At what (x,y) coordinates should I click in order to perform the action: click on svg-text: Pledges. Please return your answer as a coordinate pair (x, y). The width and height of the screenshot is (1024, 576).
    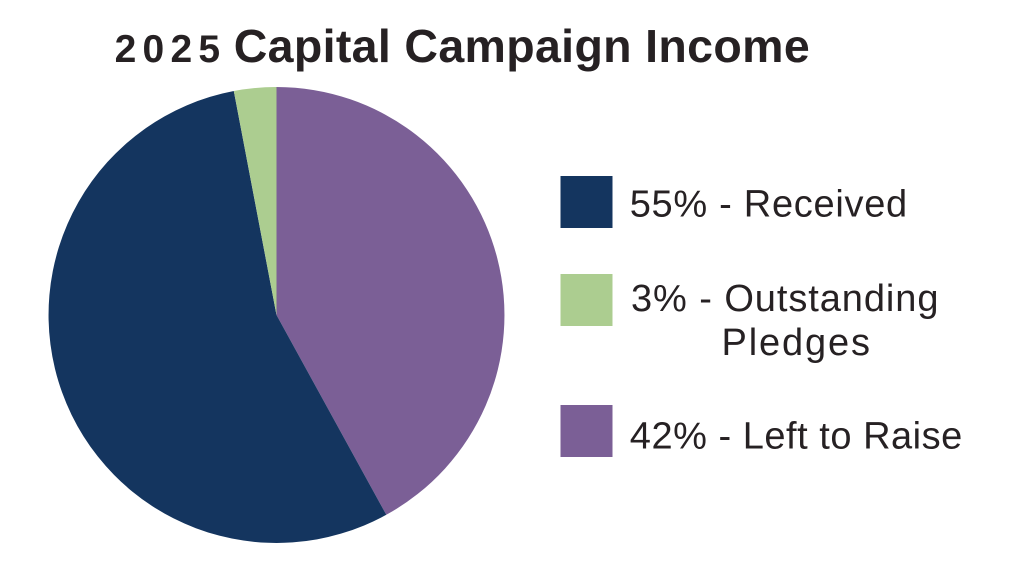
    Looking at the image, I should click on (796, 343).